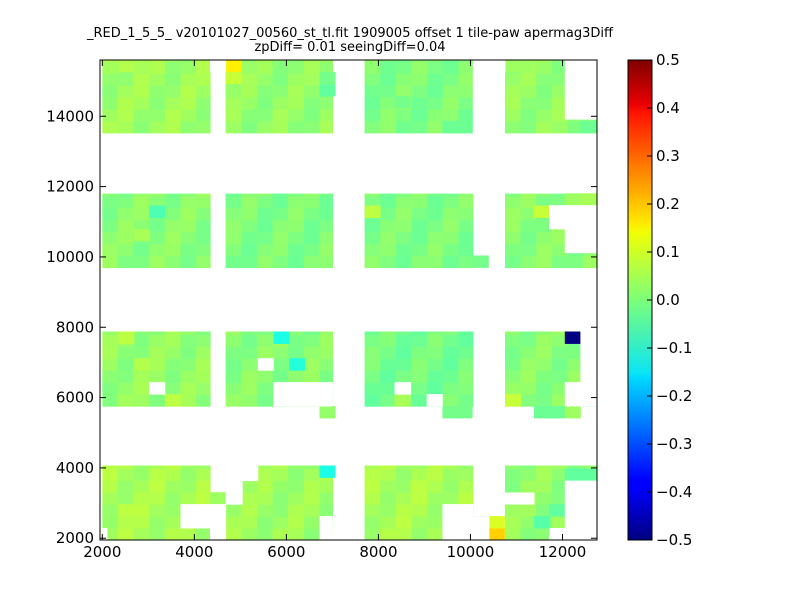 This screenshot has height=600, width=800. What do you see at coordinates (674, 348) in the screenshot?
I see `colorbar-tick-label: −0.1` at bounding box center [674, 348].